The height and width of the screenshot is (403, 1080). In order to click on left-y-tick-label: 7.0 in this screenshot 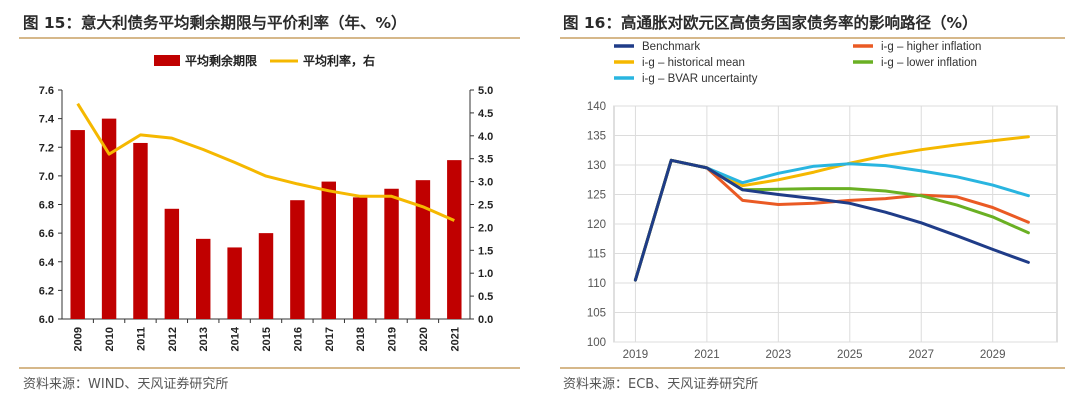, I will do `click(46, 177)`.